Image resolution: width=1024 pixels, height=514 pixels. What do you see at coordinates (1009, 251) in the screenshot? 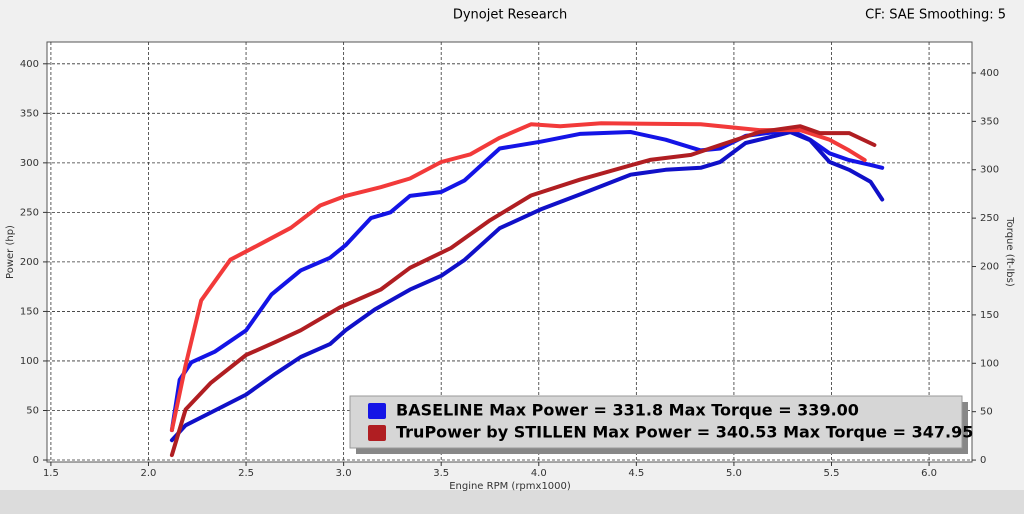
I see `y2-axis-label: Torque (ft-lbs)` at bounding box center [1009, 251].